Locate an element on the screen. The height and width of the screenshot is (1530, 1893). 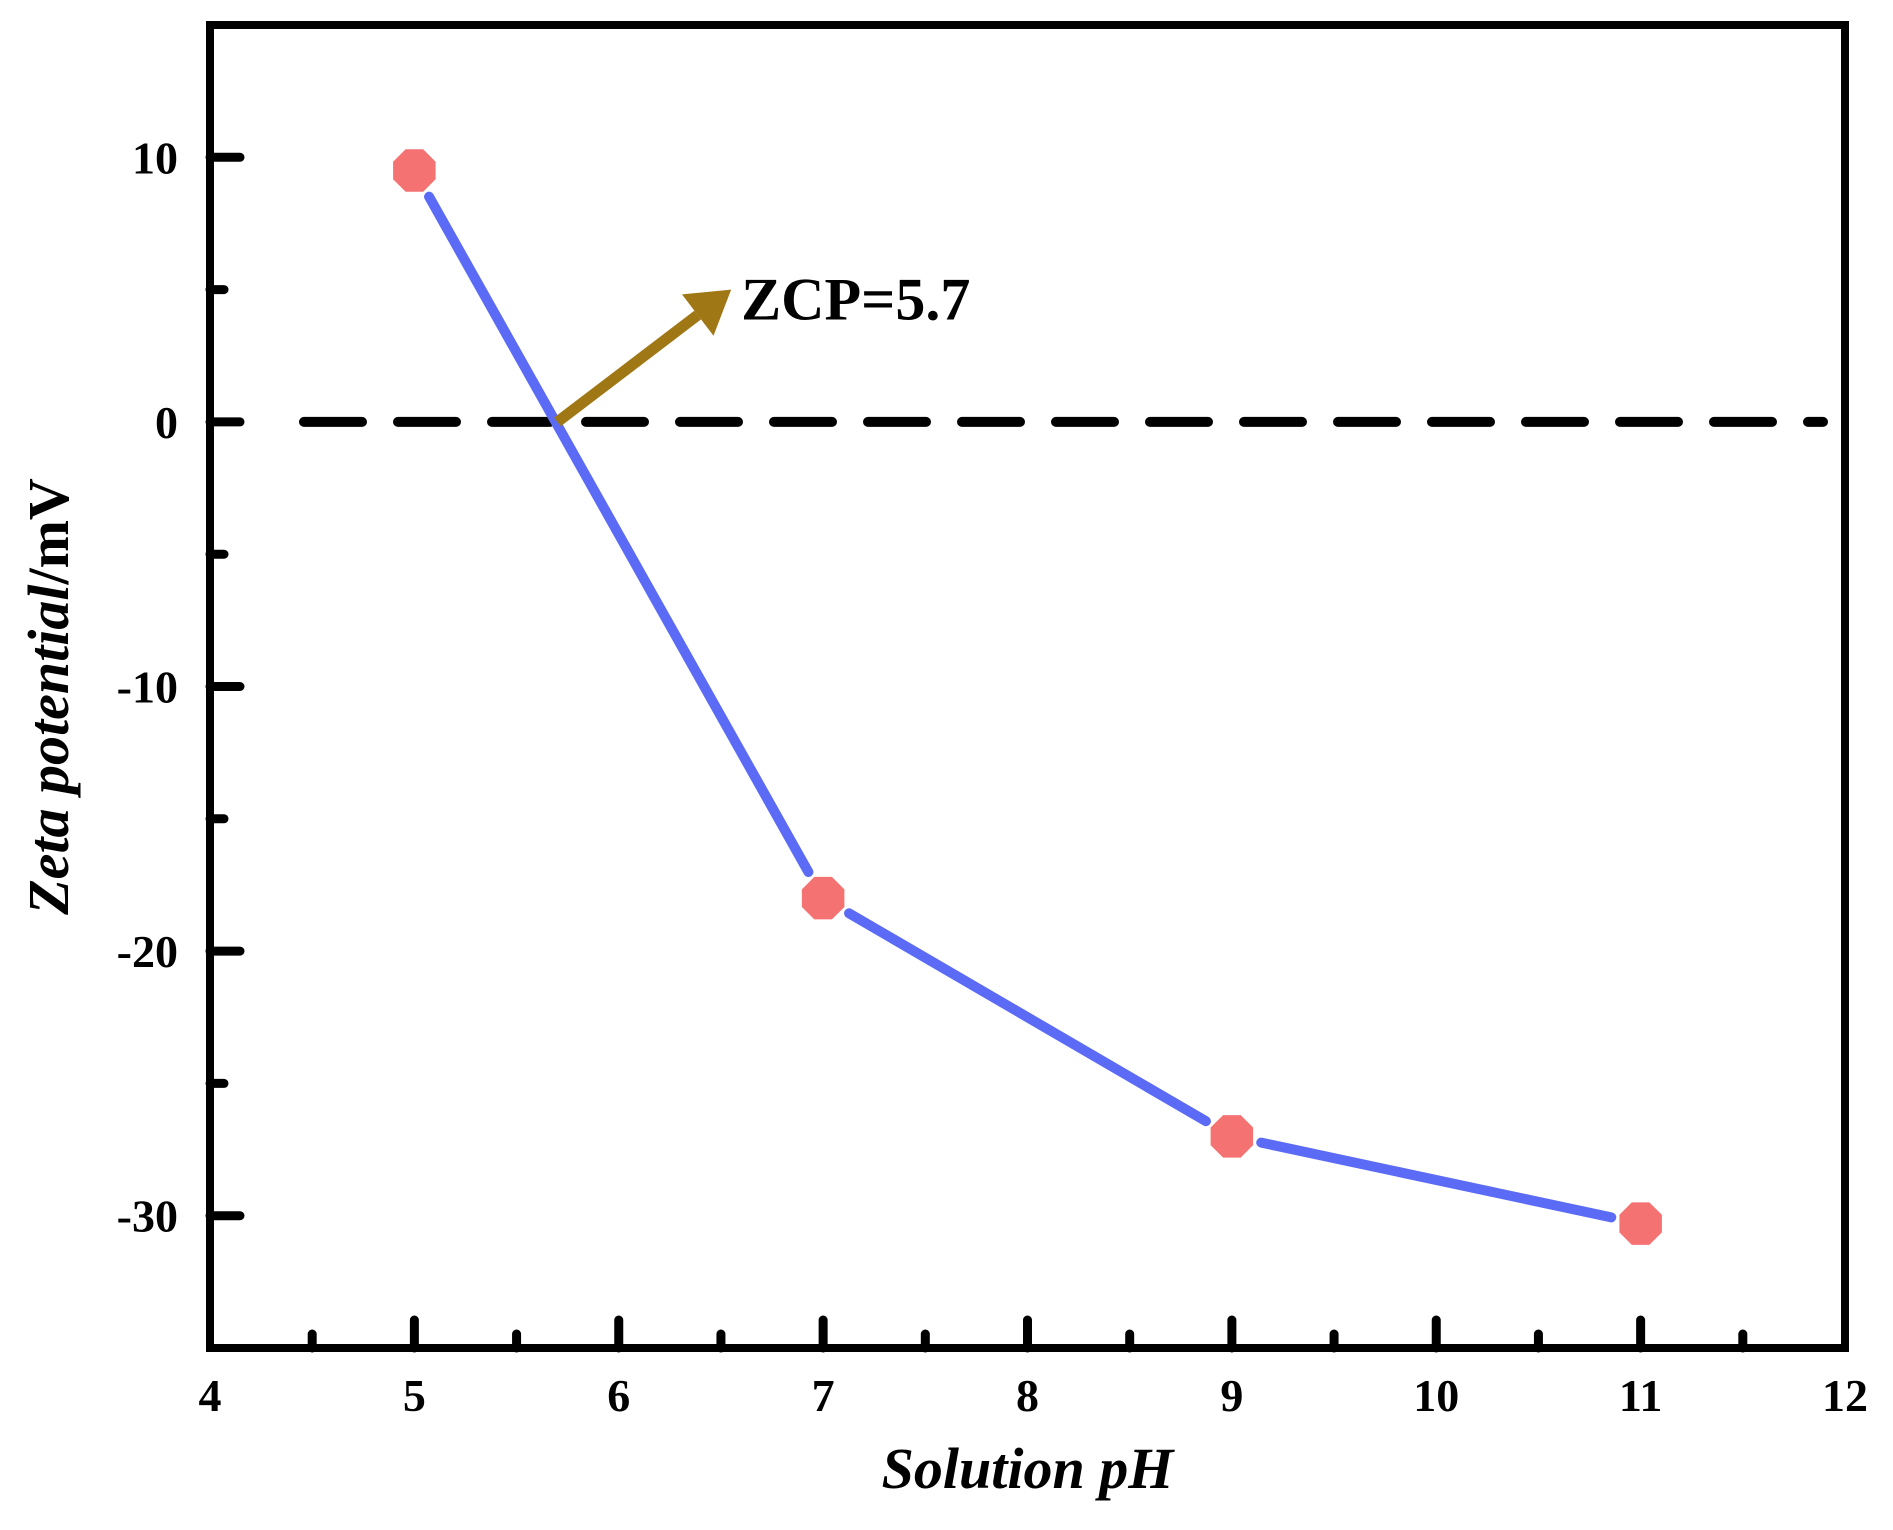
x-tick-label: 9 is located at coordinates (1231, 1395).